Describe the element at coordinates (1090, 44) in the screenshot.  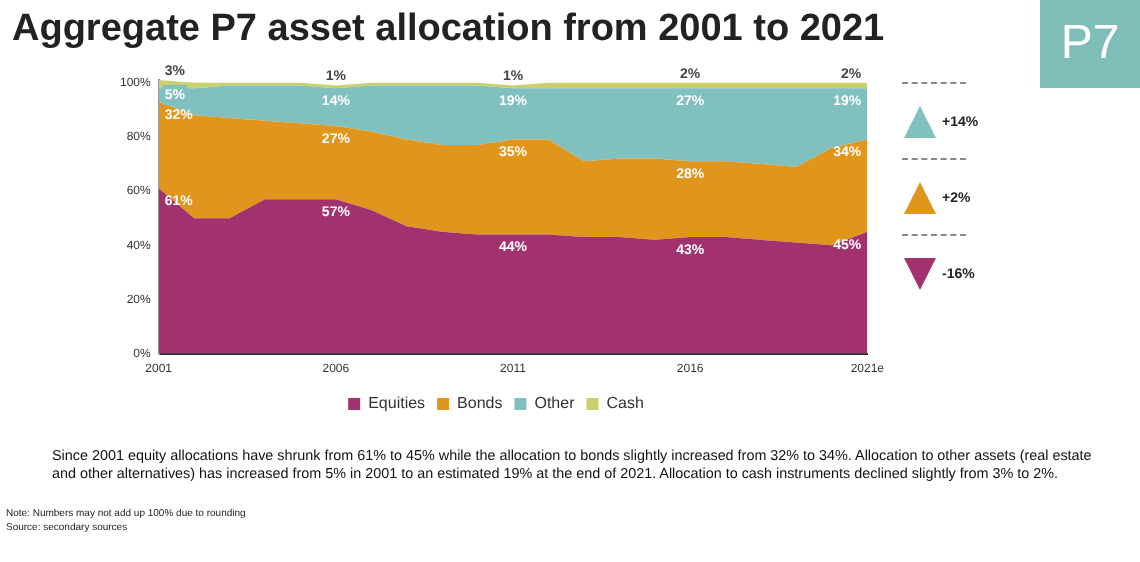
I see `text: P7` at that location.